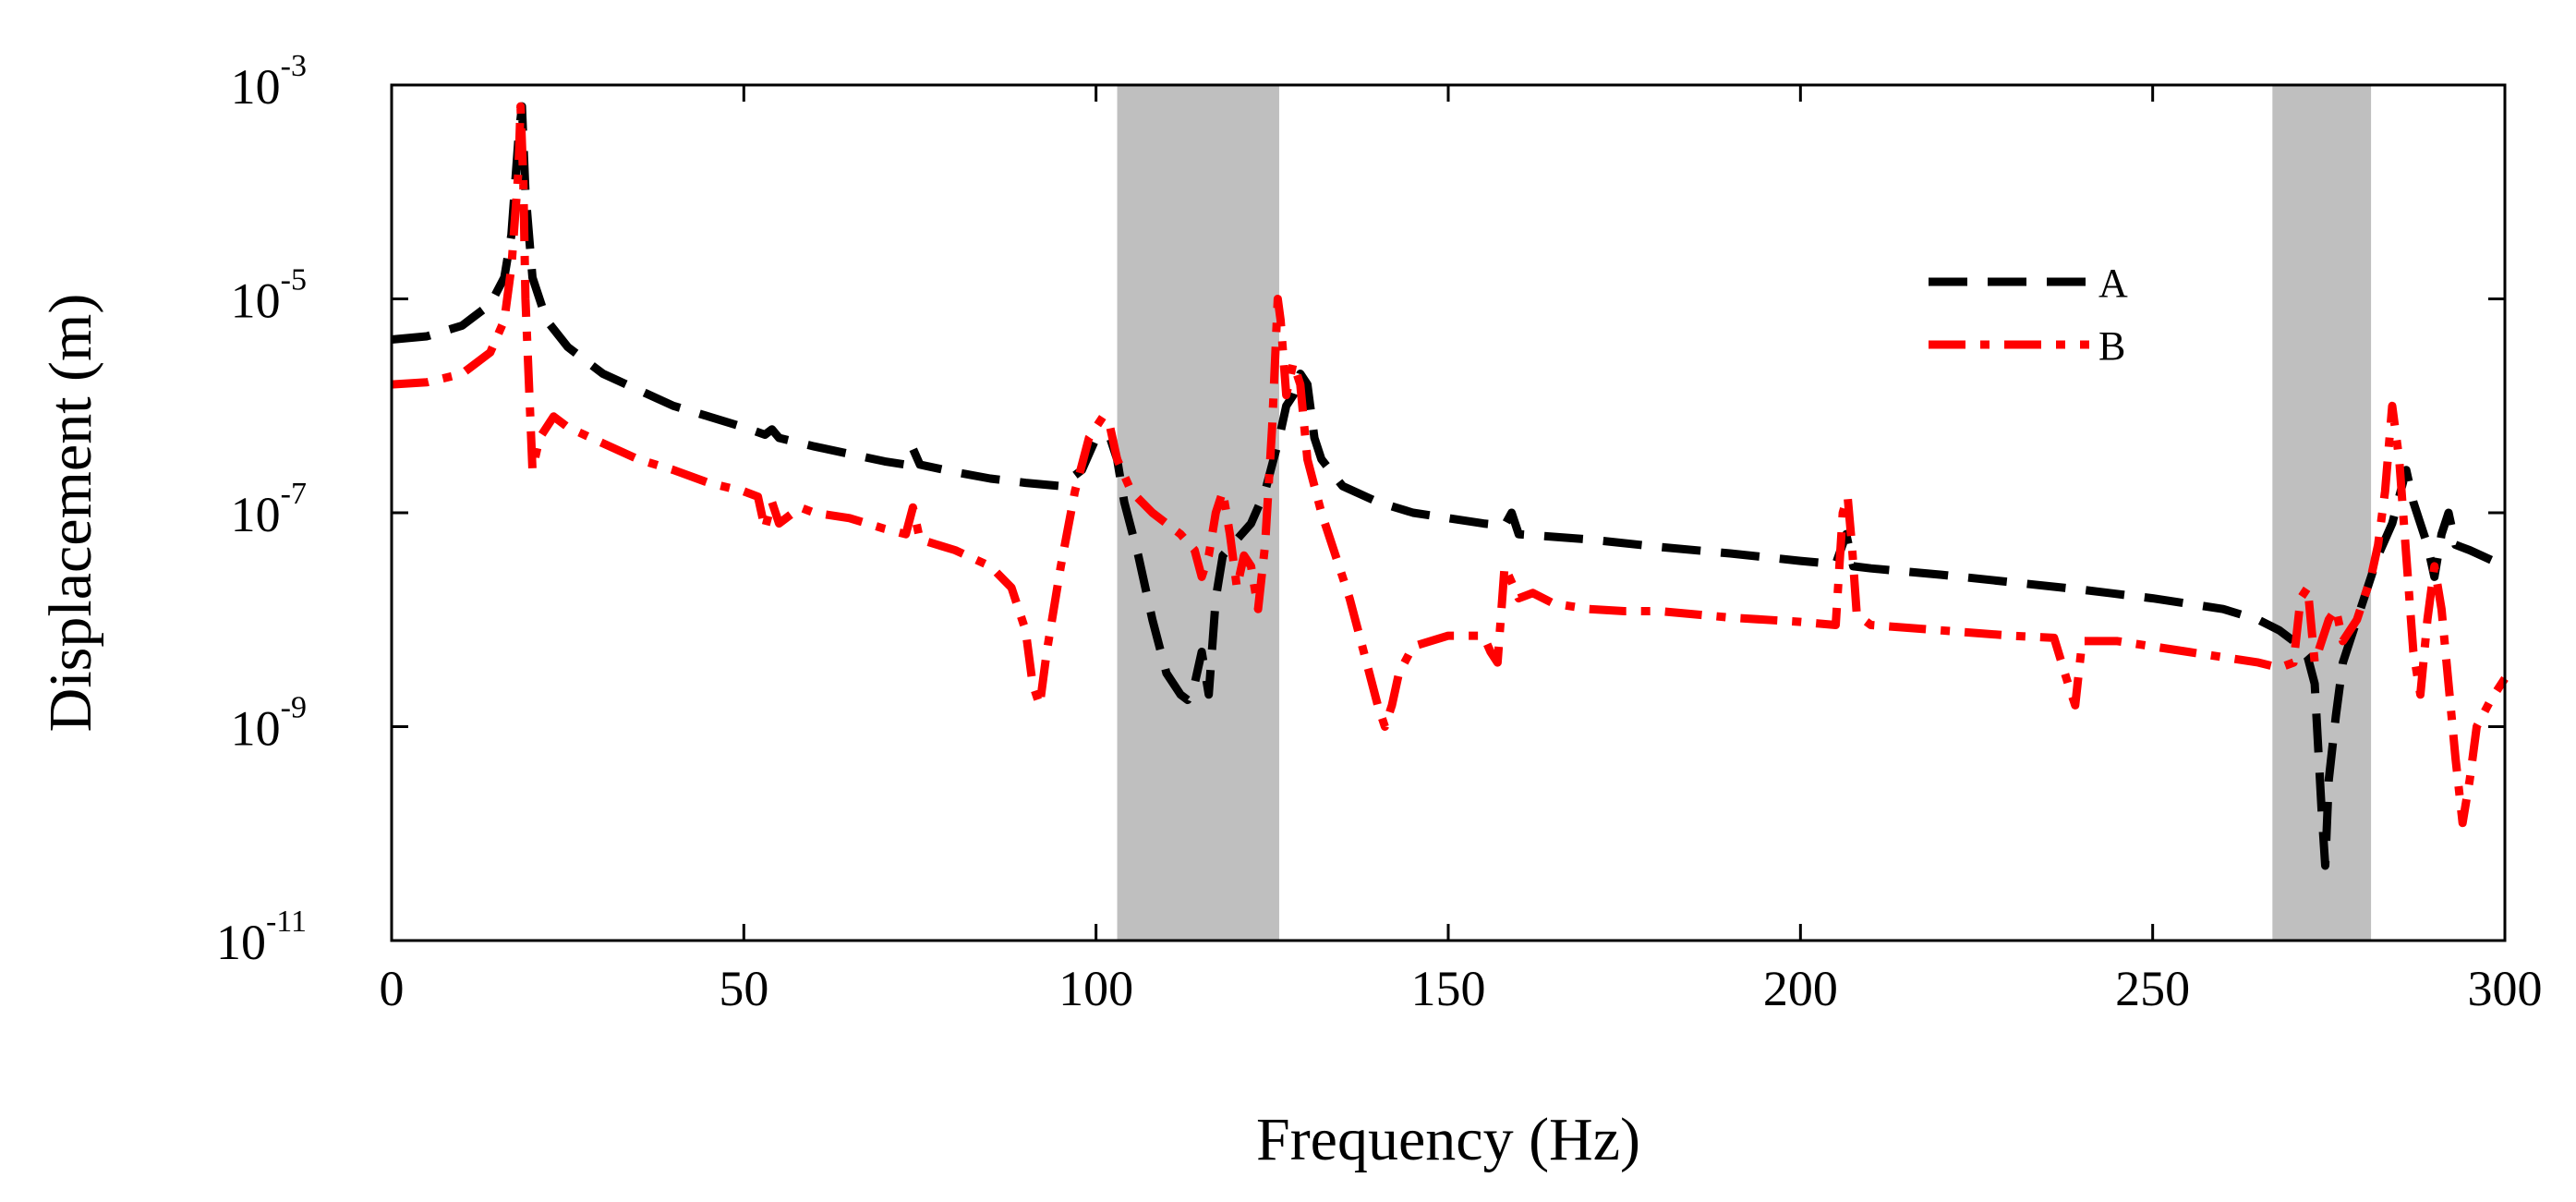 This screenshot has height=1202, width=2576. I want to click on x-axis-label: Frequency (Hz), so click(1448, 1139).